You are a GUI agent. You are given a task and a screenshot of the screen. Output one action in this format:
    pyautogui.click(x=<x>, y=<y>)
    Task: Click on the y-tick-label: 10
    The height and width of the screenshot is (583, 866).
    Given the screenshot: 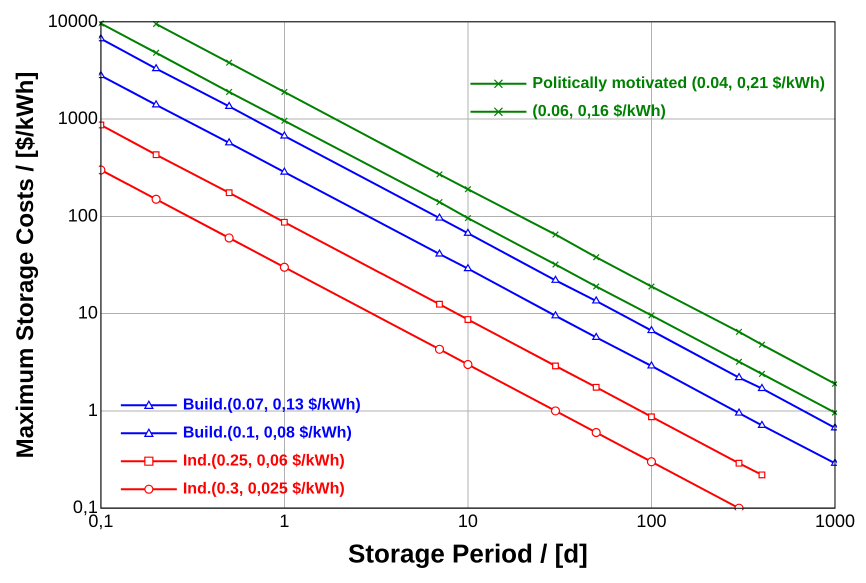 What is the action you would take?
    pyautogui.click(x=88, y=312)
    